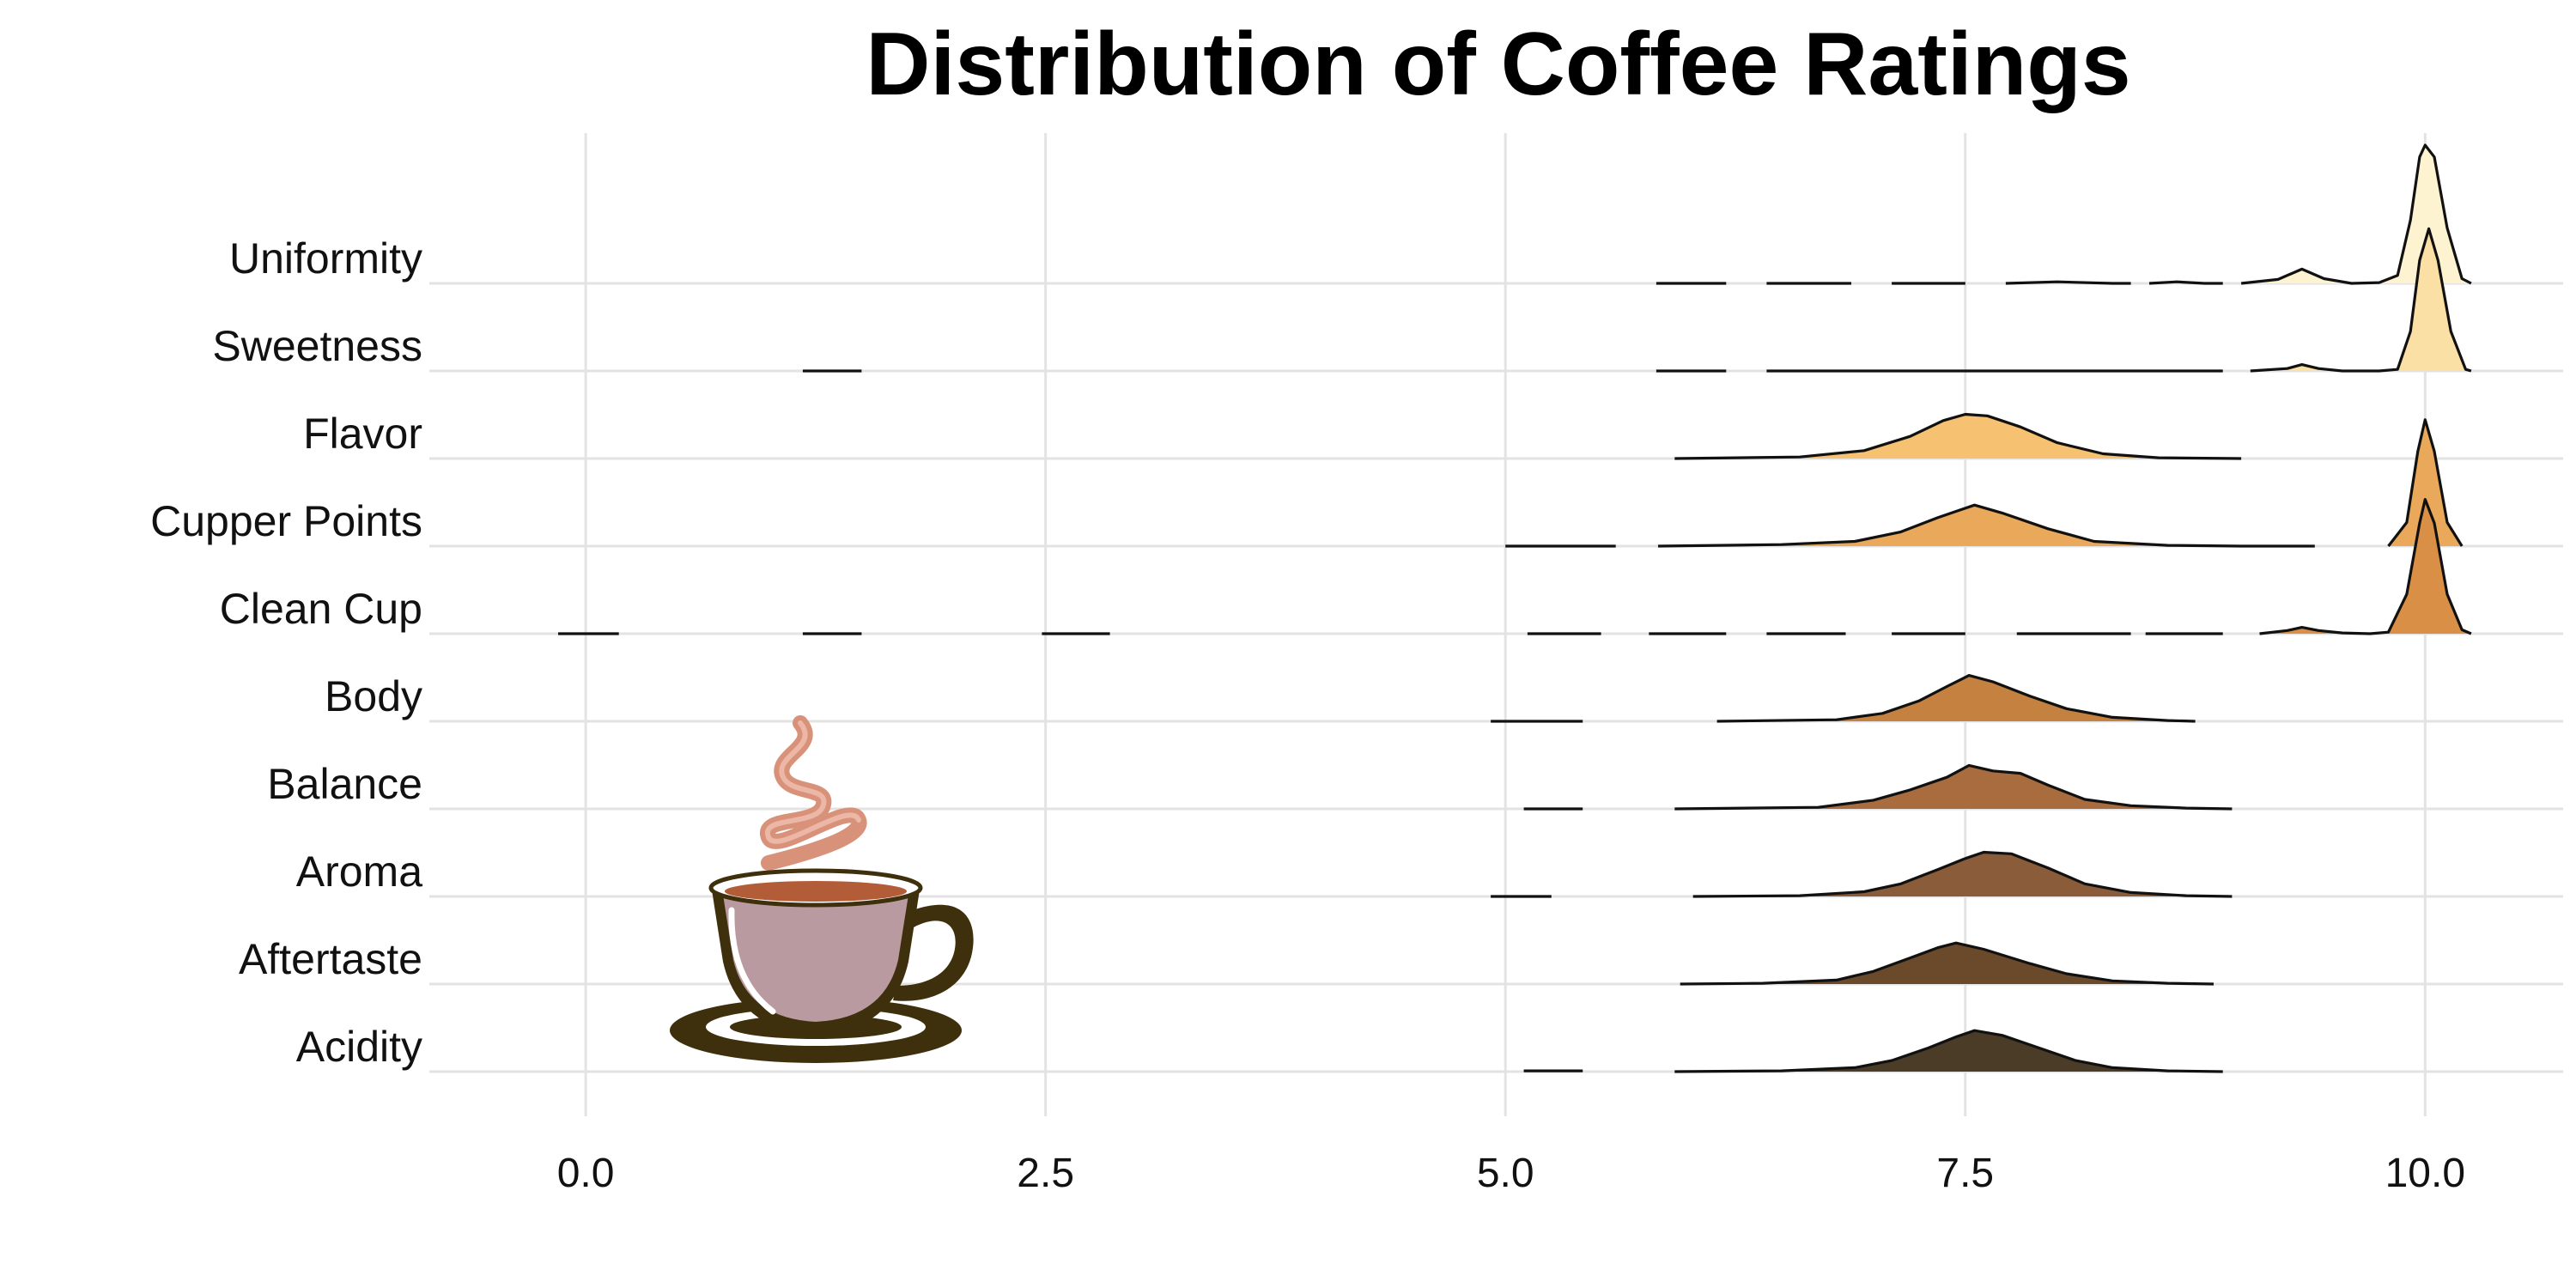 Image resolution: width=2576 pixels, height=1288 pixels. Describe the element at coordinates (816, 892) in the screenshot. I see `coffee-surface-icon` at that location.